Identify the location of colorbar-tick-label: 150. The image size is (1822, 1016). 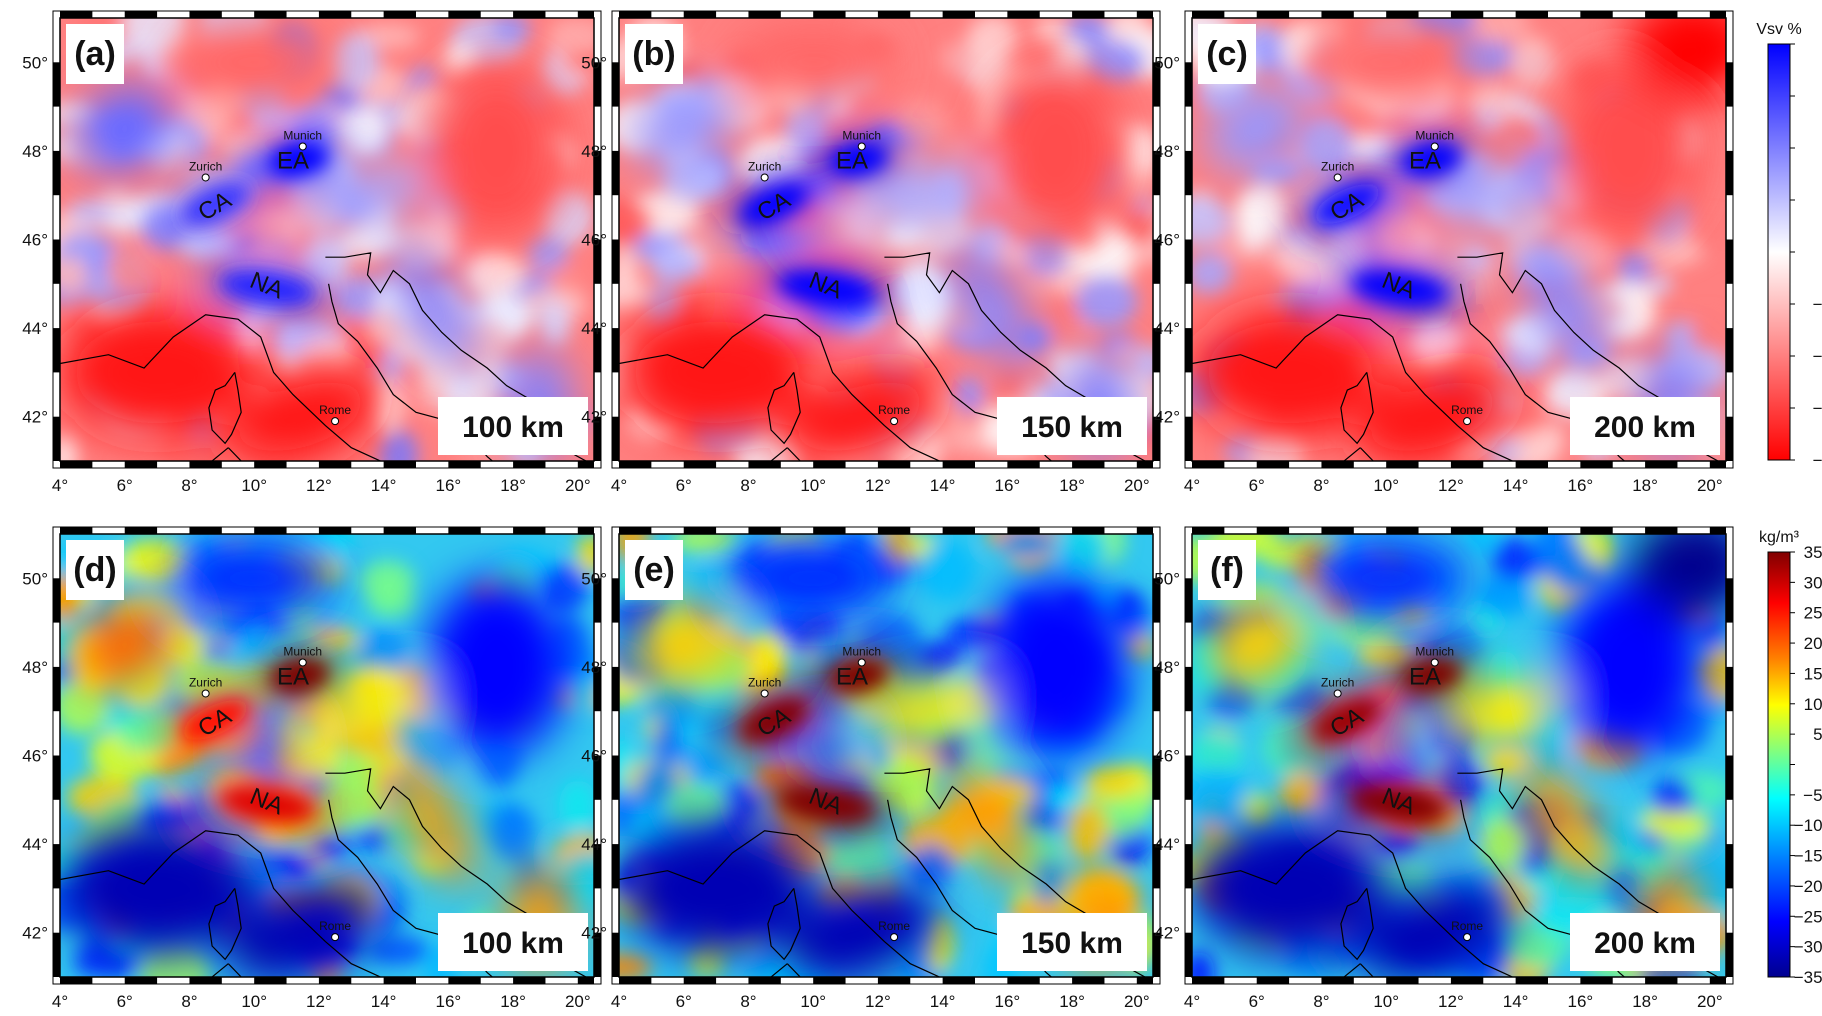
(1813, 673).